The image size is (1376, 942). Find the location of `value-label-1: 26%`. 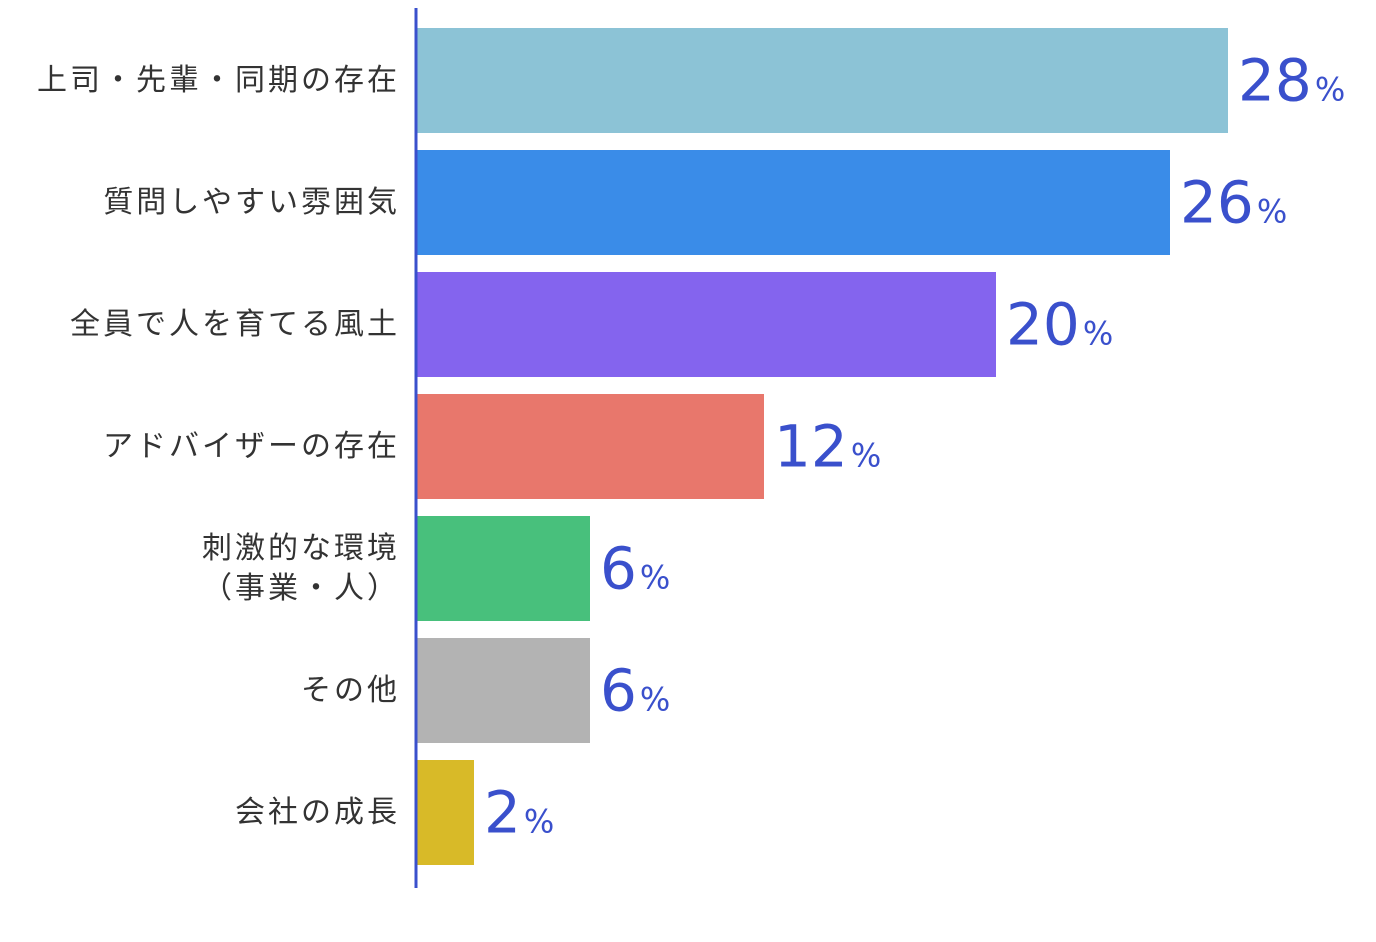

value-label-1: 26% is located at coordinates (1233, 203).